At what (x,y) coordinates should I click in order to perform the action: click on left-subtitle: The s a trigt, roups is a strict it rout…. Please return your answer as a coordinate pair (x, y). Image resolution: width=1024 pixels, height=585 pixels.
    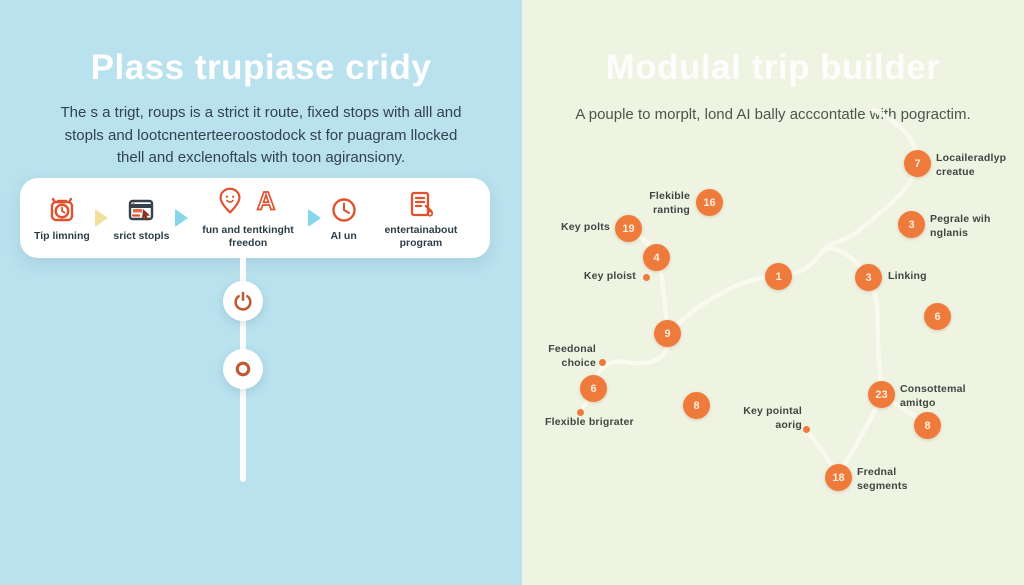
    Looking at the image, I should click on (261, 136).